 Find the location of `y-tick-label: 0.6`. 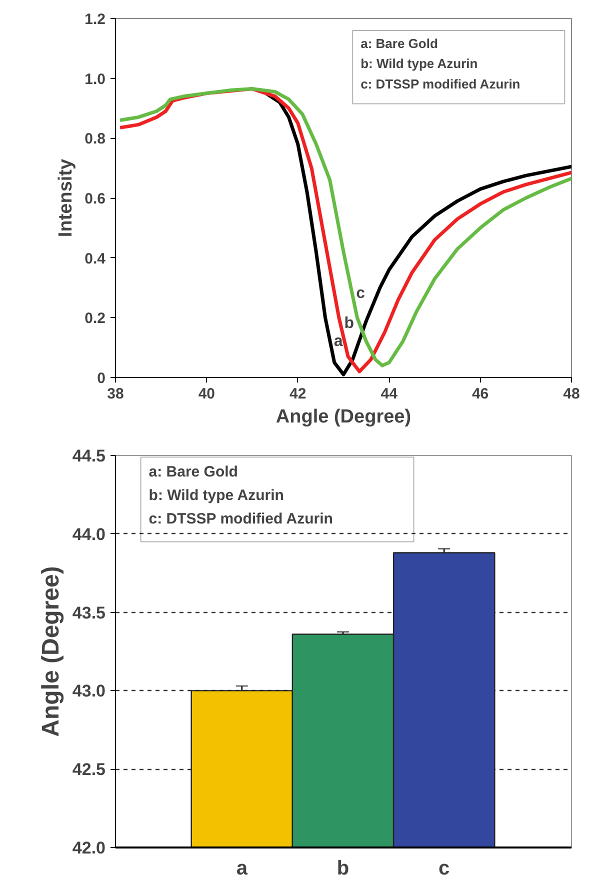

y-tick-label: 0.6 is located at coordinates (95, 199).